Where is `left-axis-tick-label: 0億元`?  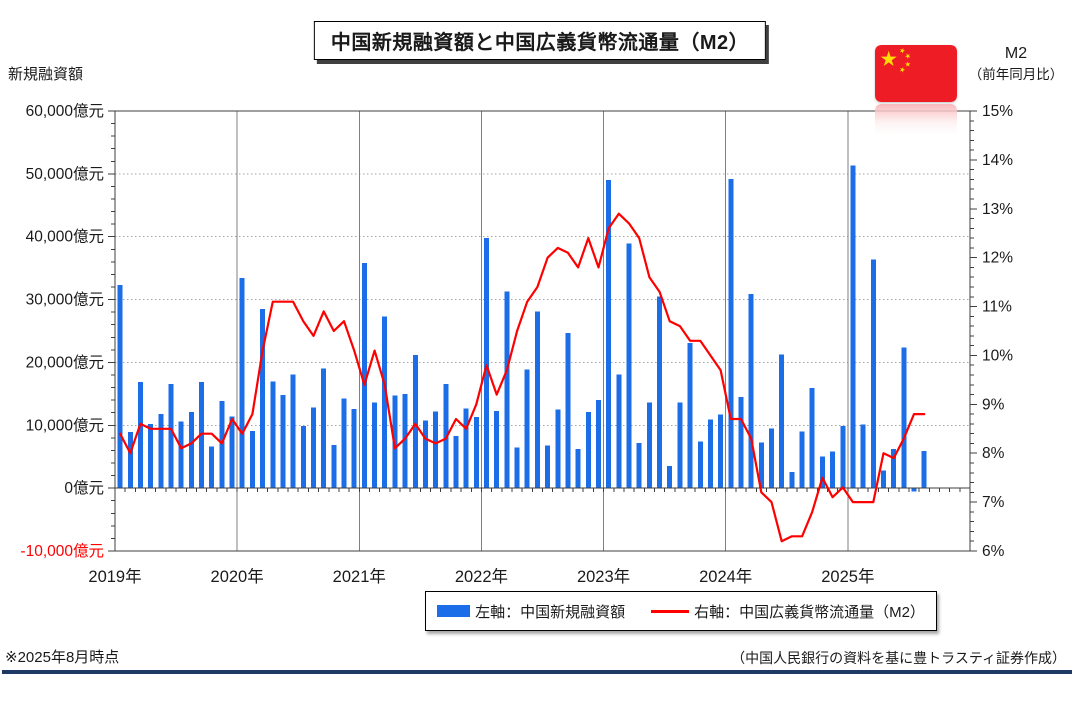 left-axis-tick-label: 0億元 is located at coordinates (84, 488).